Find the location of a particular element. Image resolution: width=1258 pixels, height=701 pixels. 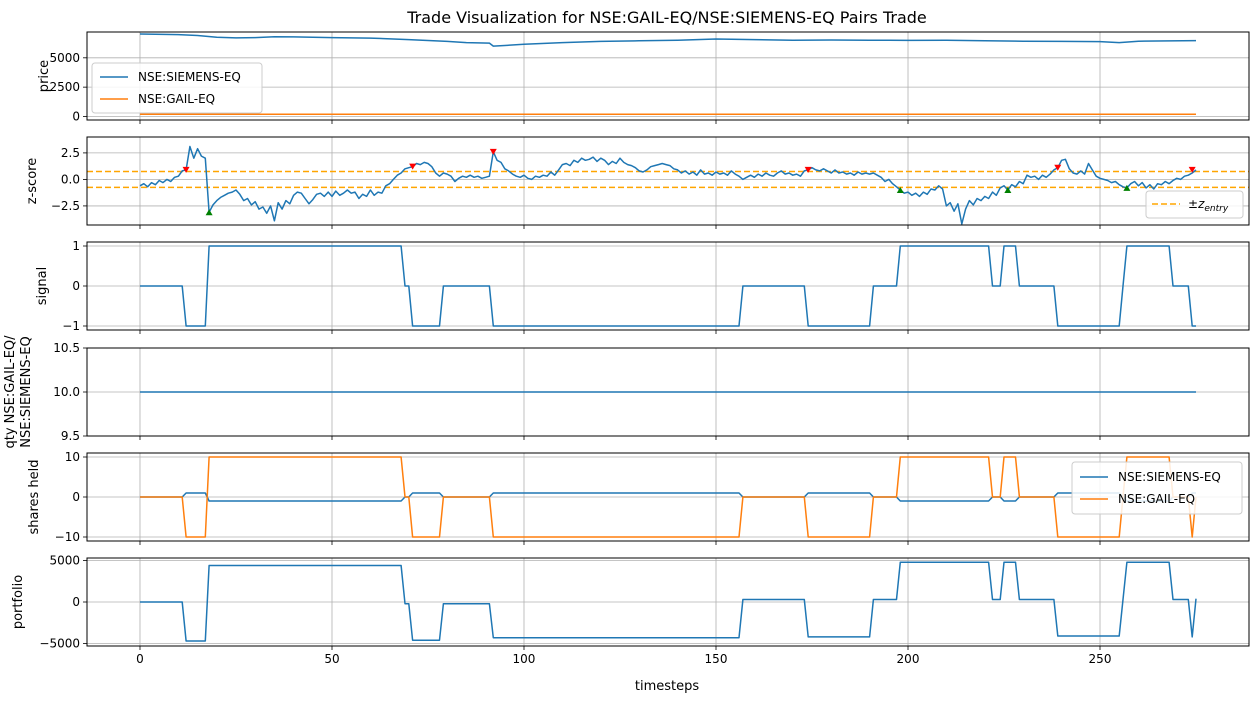

y-axis-label: z-score is located at coordinates (32, 181).